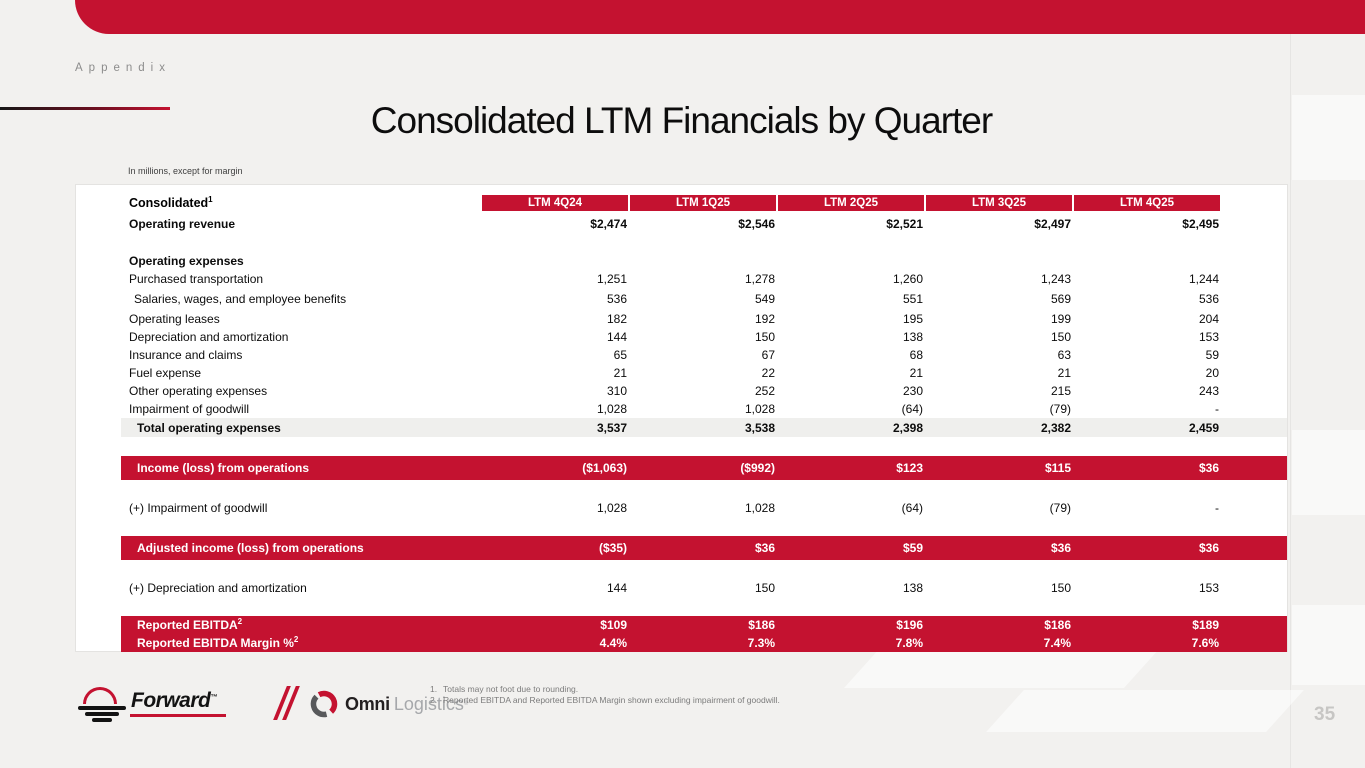 The height and width of the screenshot is (768, 1365). What do you see at coordinates (240, 299) in the screenshot?
I see `row-label: Salaries, wages, and employee benefits` at bounding box center [240, 299].